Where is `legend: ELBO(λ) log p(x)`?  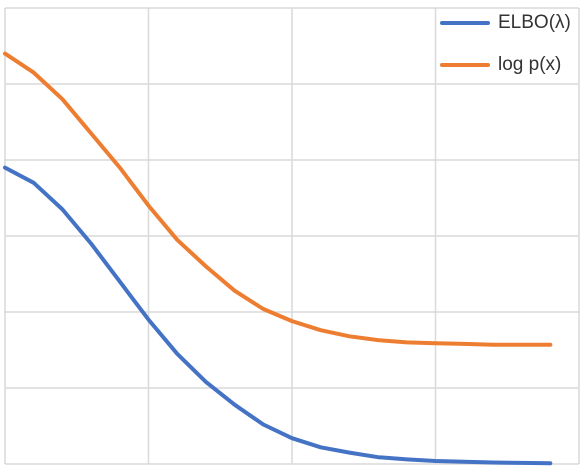 legend: ELBO(λ) log p(x) is located at coordinates (510, 54).